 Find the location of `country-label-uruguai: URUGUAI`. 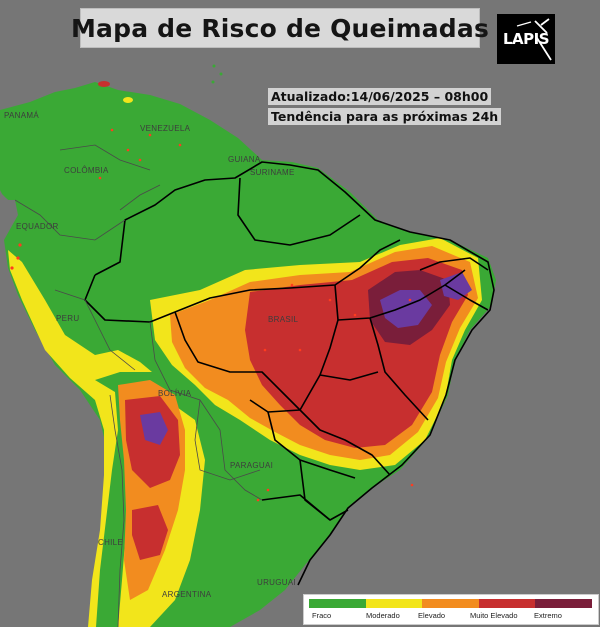

country-label-uruguai: URUGUAI is located at coordinates (276, 582).